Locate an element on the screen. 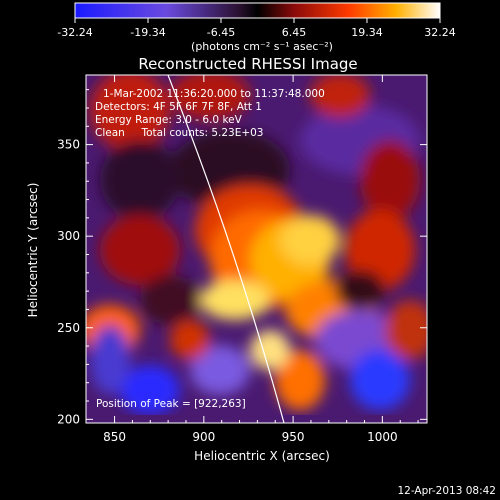  x-tick-label: 900 is located at coordinates (203, 437).